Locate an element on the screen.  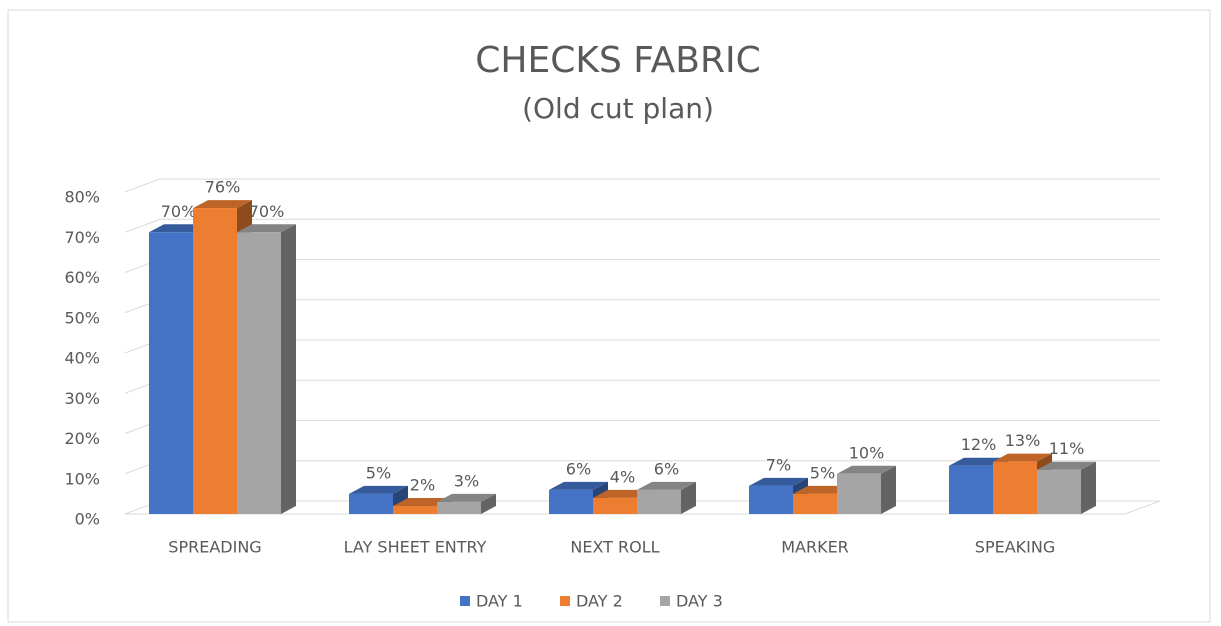
y-tick-label: 10% is located at coordinates (82, 478).